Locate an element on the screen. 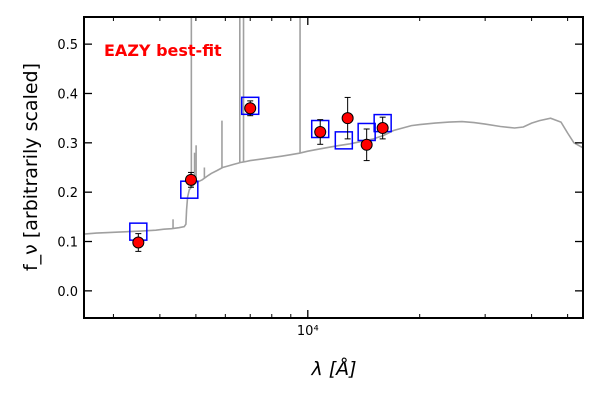  y-axis-label: f_ν [arbitrarily scaled] is located at coordinates (31, 167).